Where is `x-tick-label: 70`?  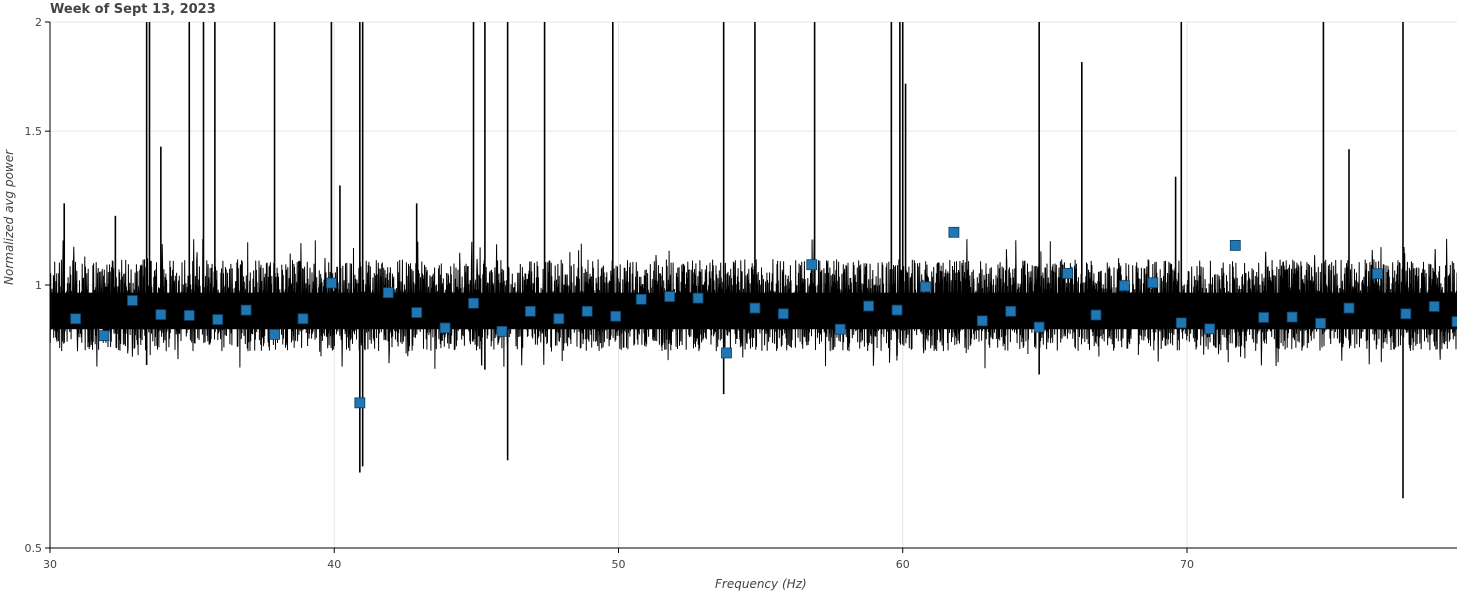
x-tick-label: 70 is located at coordinates (1187, 564).